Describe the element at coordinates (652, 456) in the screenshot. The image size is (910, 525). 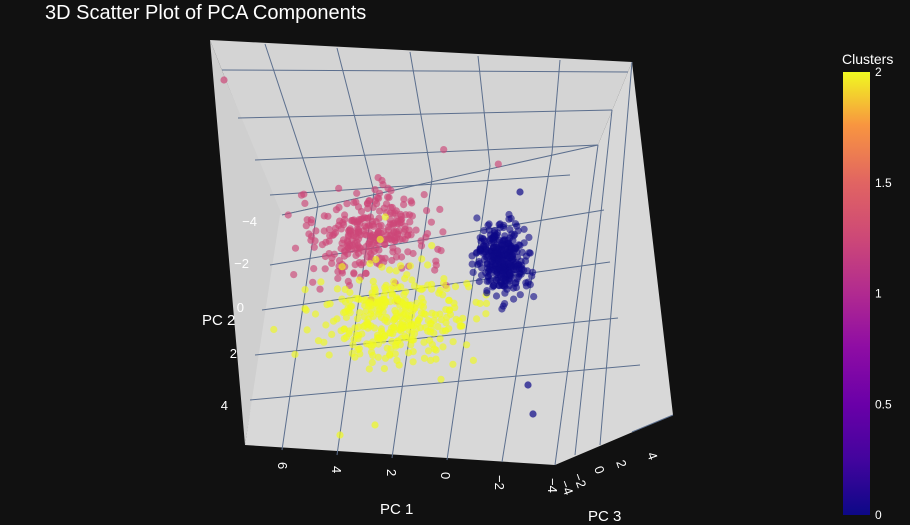
I see `tick-label-pc3: 4` at that location.